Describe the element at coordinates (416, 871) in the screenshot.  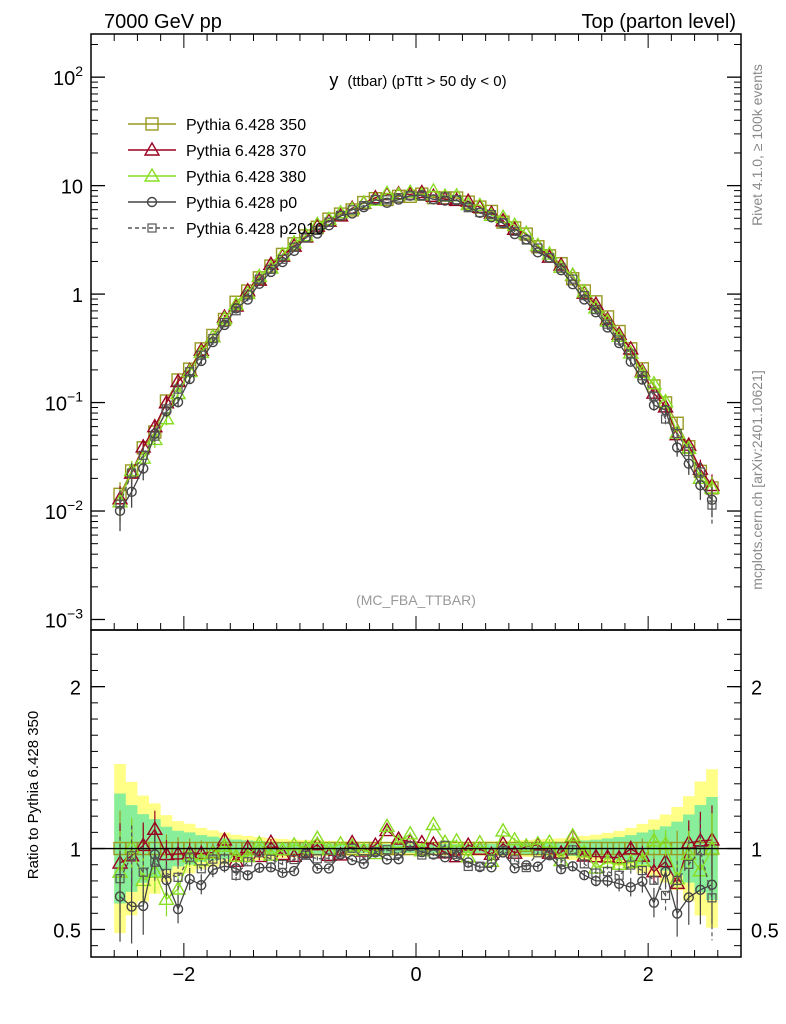
I see `ratio-line` at that location.